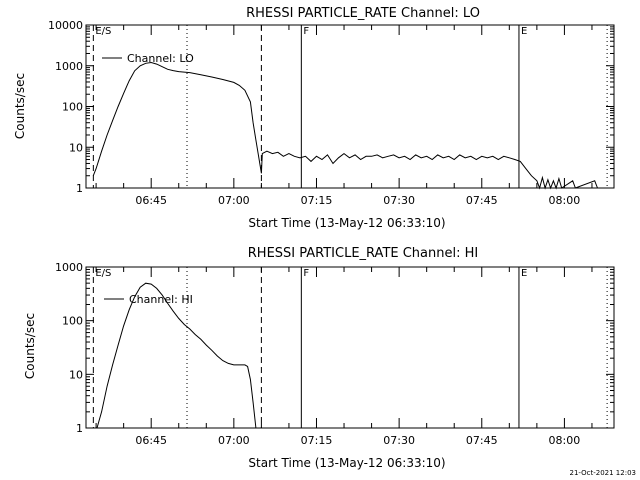 This screenshot has height=480, width=640. What do you see at coordinates (65, 25) in the screenshot?
I see `y-tick-label: 10000` at bounding box center [65, 25].